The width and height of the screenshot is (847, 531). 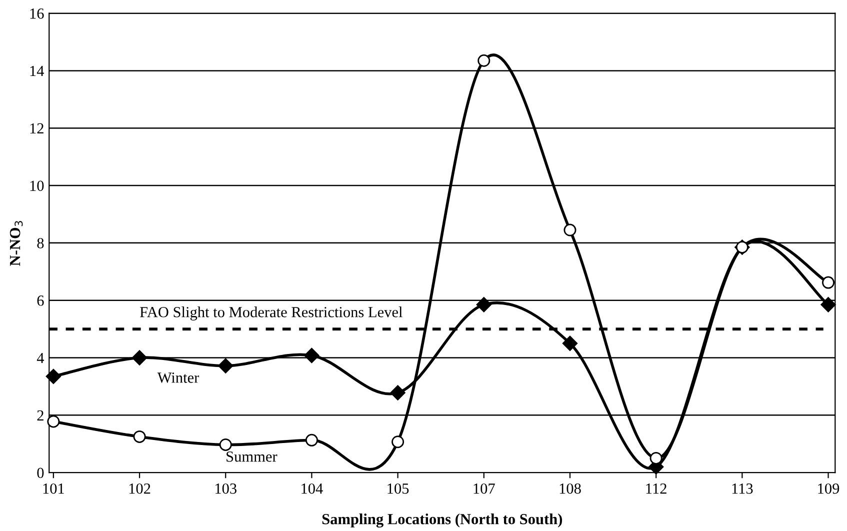 What do you see at coordinates (398, 488) in the screenshot?
I see `x-tick-label: 105` at bounding box center [398, 488].